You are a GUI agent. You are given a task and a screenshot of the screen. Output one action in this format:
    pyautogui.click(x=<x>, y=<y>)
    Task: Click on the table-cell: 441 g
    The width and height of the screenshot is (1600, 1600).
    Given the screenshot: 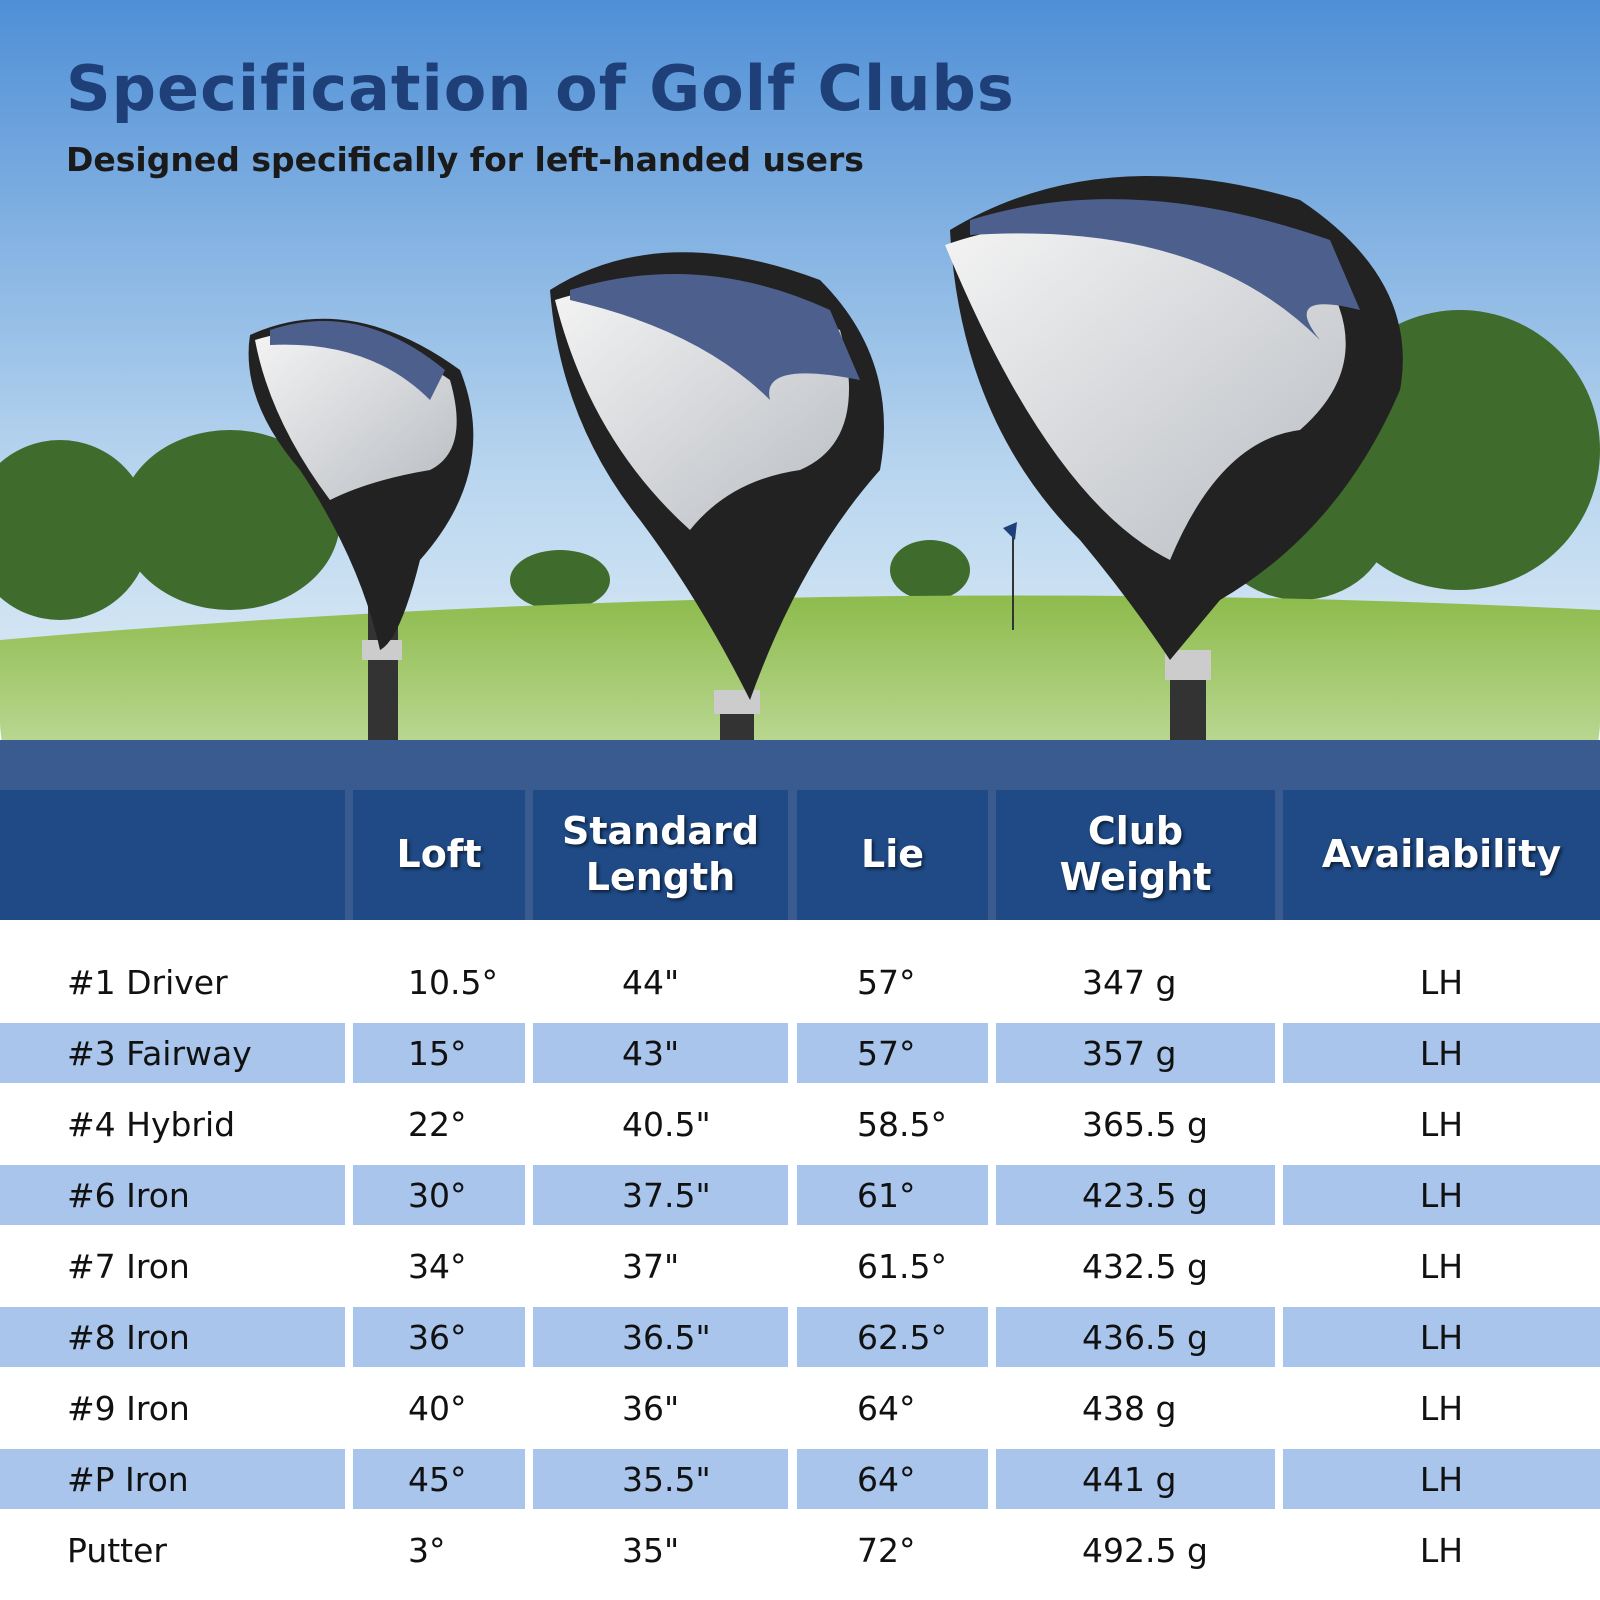 What is the action you would take?
    pyautogui.click(x=1135, y=1479)
    